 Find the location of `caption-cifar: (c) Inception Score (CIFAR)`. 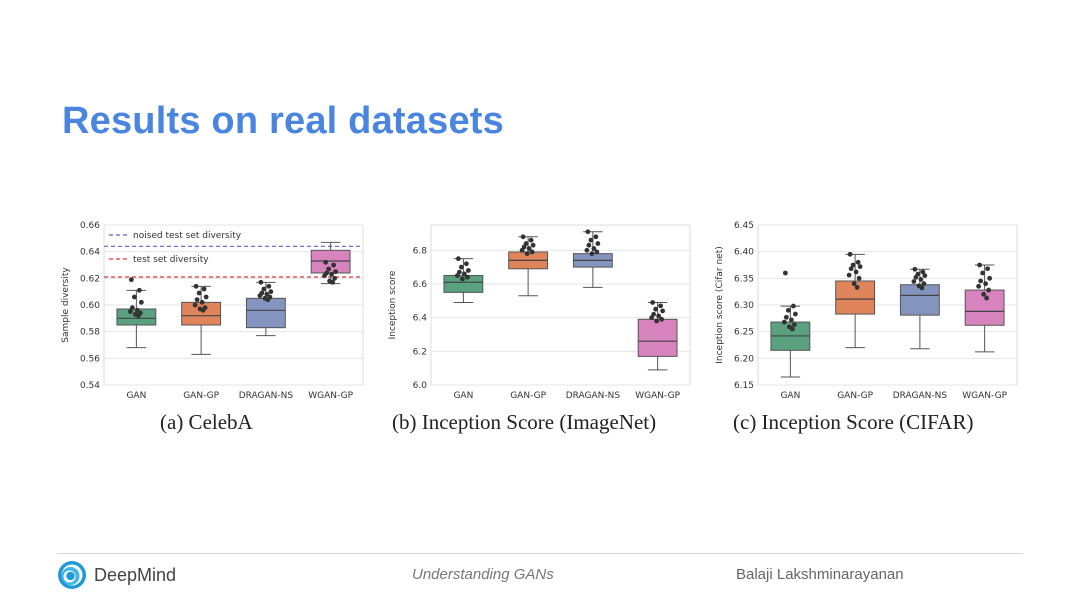

caption-cifar: (c) Inception Score (CIFAR) is located at coordinates (853, 422).